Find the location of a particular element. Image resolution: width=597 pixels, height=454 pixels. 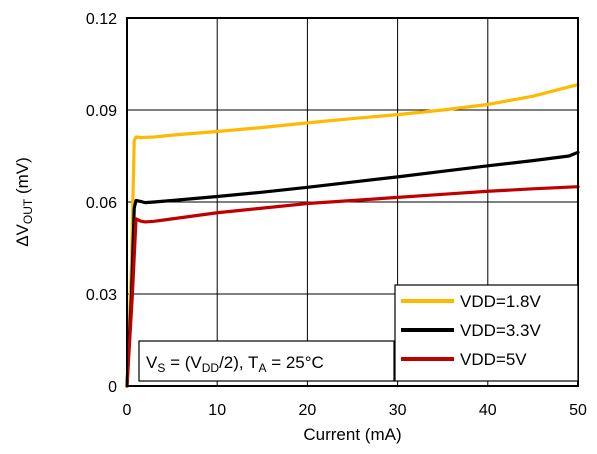

y-tick-label-4: 0.12 is located at coordinates (101, 19).